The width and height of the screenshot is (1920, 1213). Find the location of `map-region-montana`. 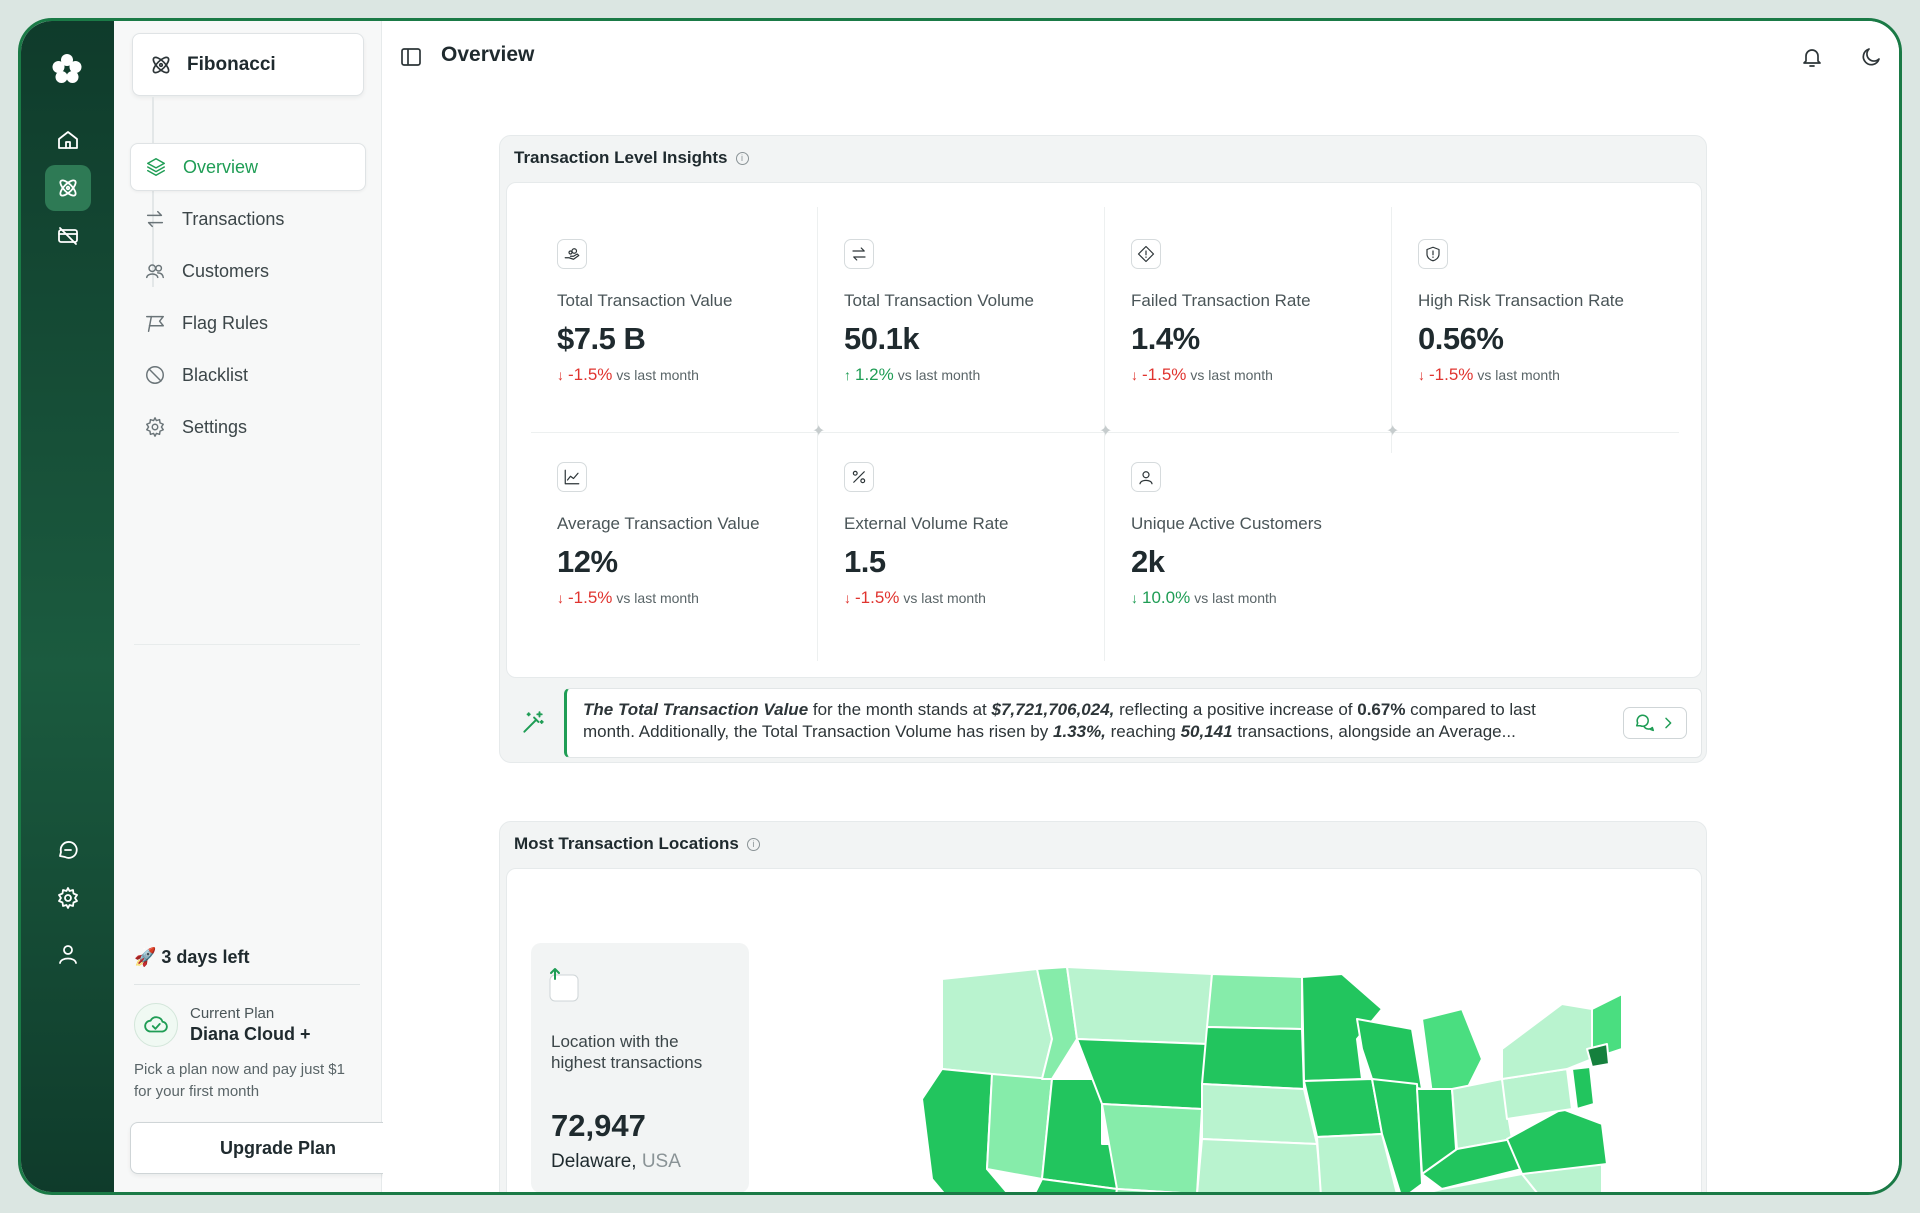

map-region-montana is located at coordinates (1139, 1005).